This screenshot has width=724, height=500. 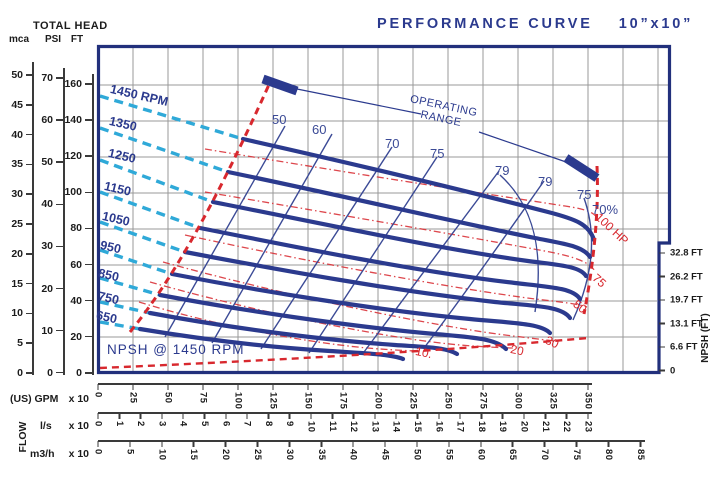 I want to click on gpm-ruler-line, so click(x=345, y=384).